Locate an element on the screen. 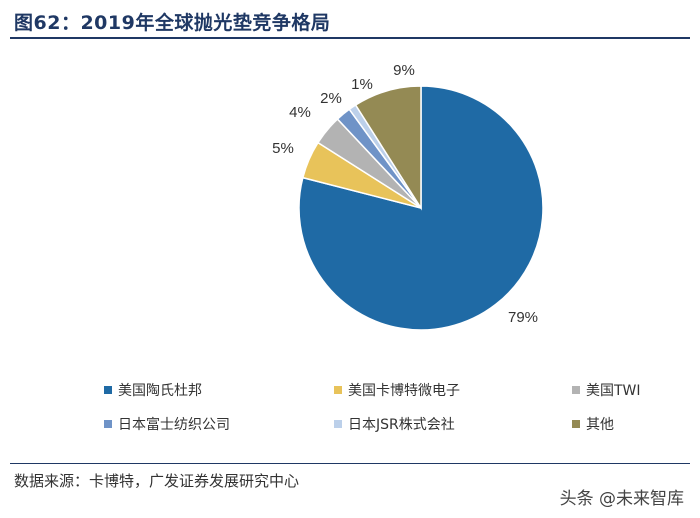  legend-item: 日本JSR株式会社 is located at coordinates (394, 424).